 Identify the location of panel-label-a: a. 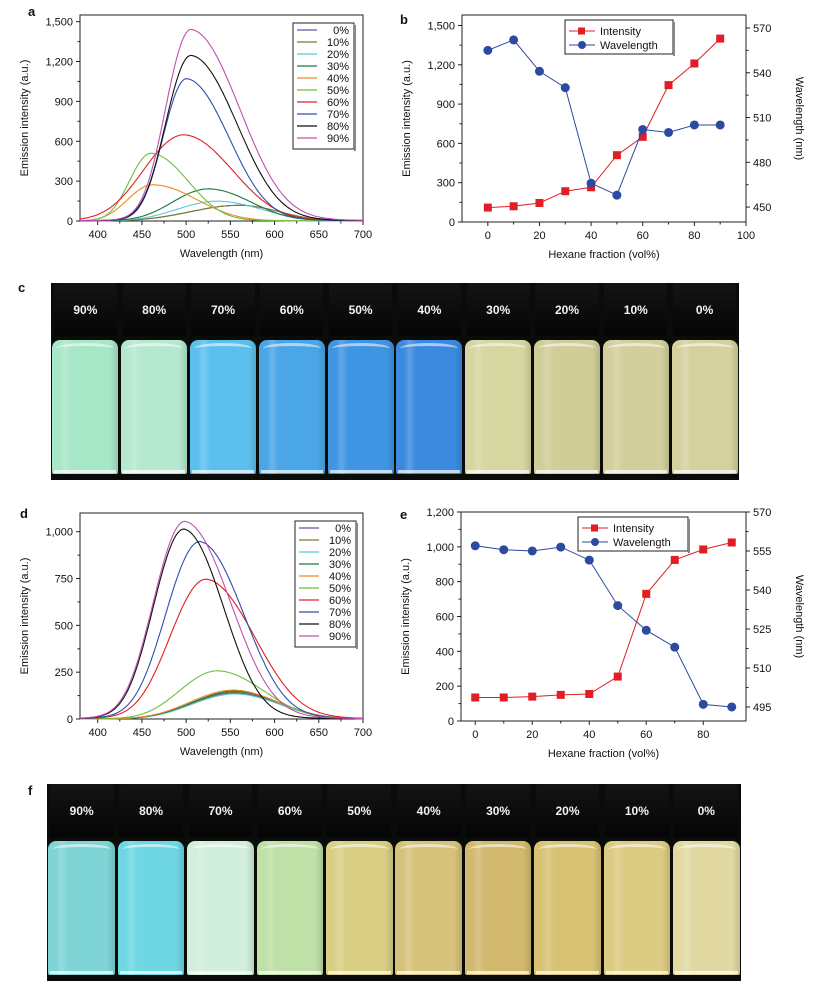
(32, 11).